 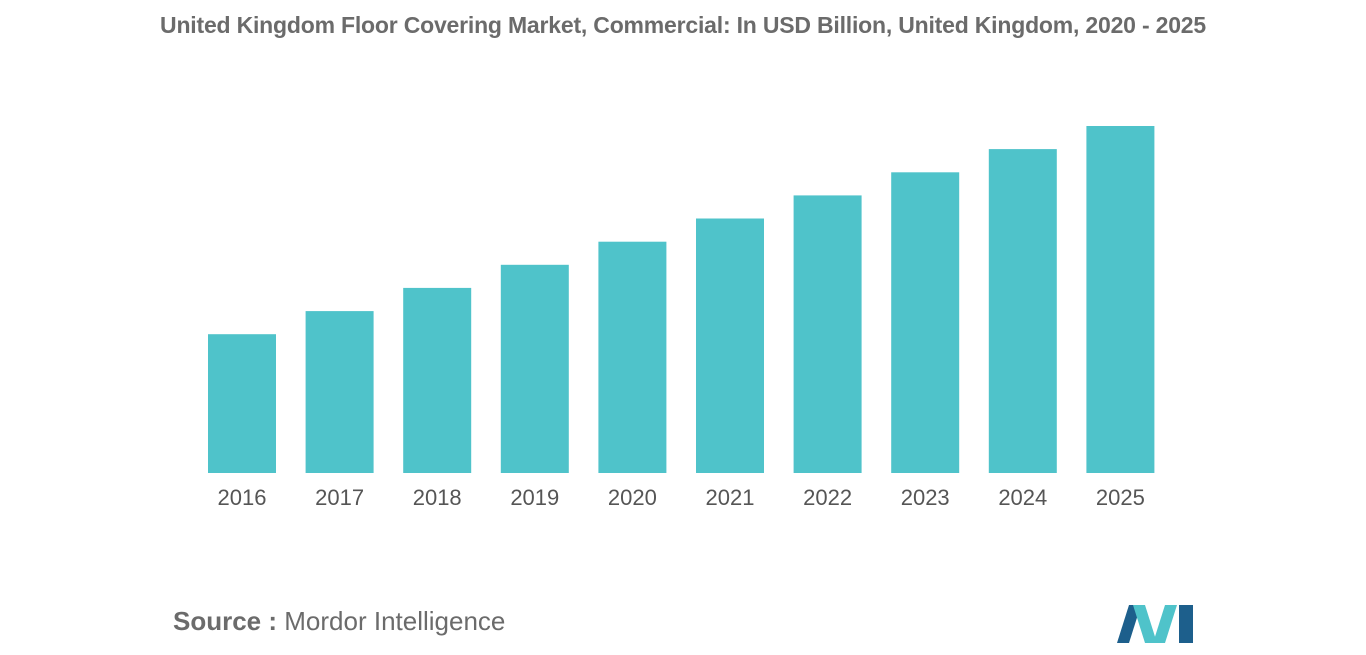 I want to click on source-note: Source : Mordor Intelligence, so click(x=339, y=621).